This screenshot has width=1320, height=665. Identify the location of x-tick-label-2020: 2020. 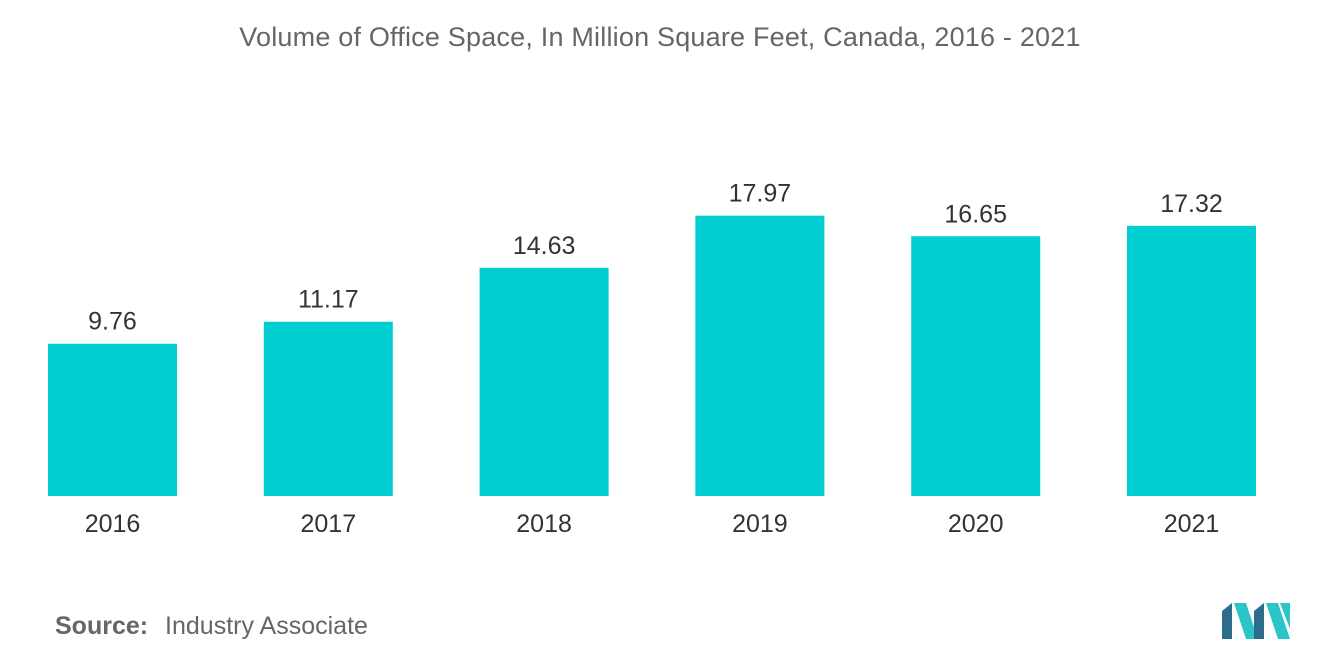
(976, 524).